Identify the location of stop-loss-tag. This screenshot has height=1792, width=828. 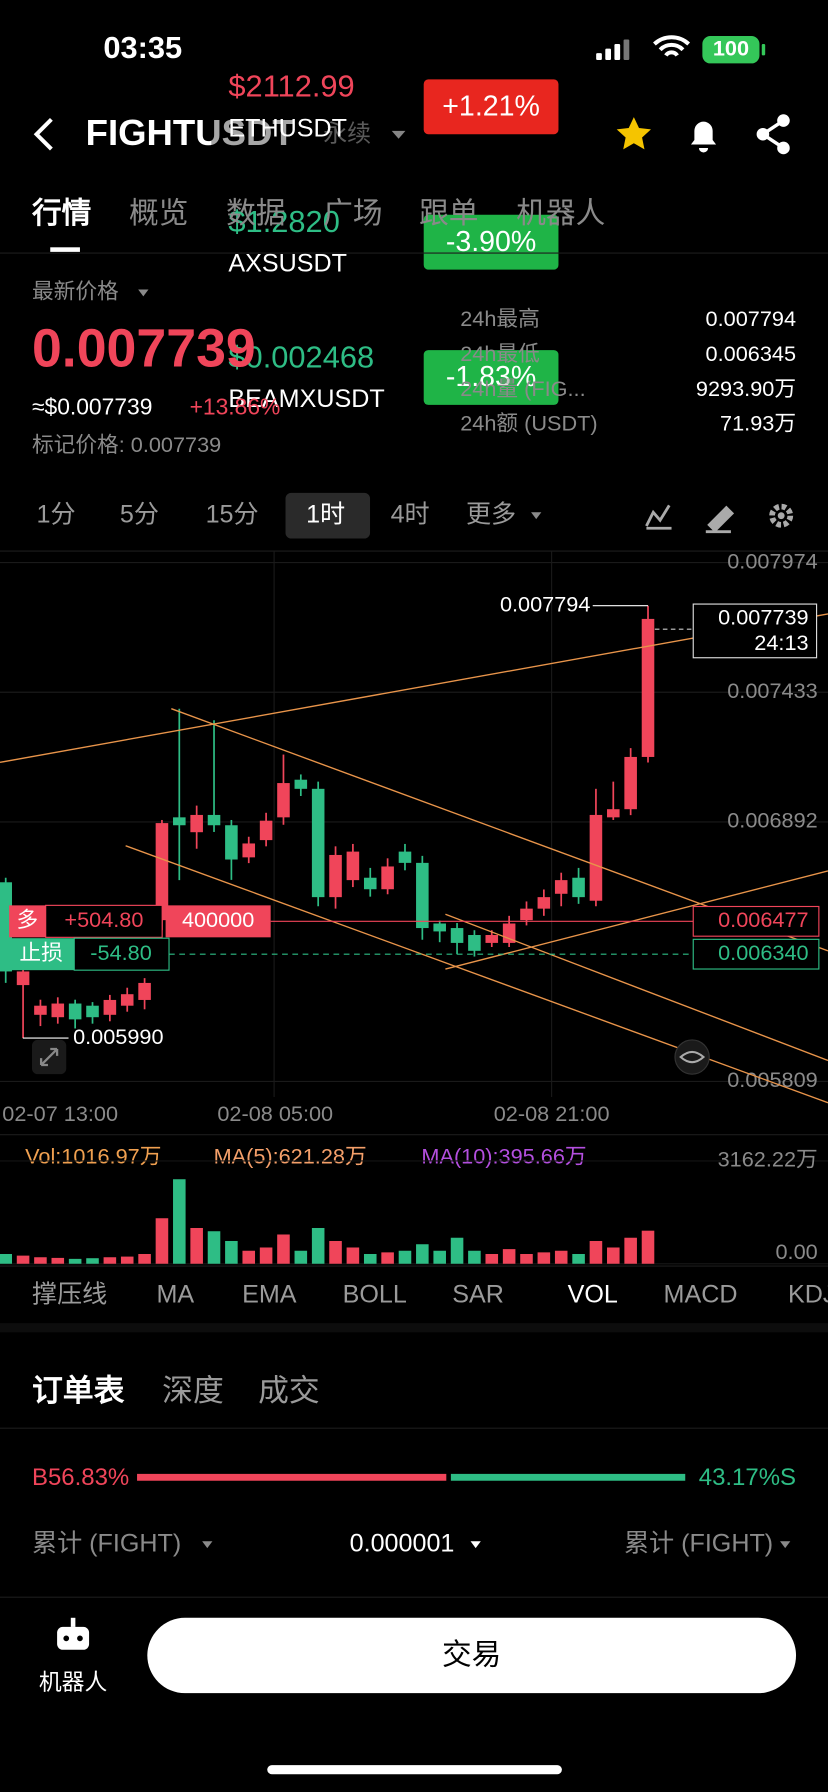
(42, 954).